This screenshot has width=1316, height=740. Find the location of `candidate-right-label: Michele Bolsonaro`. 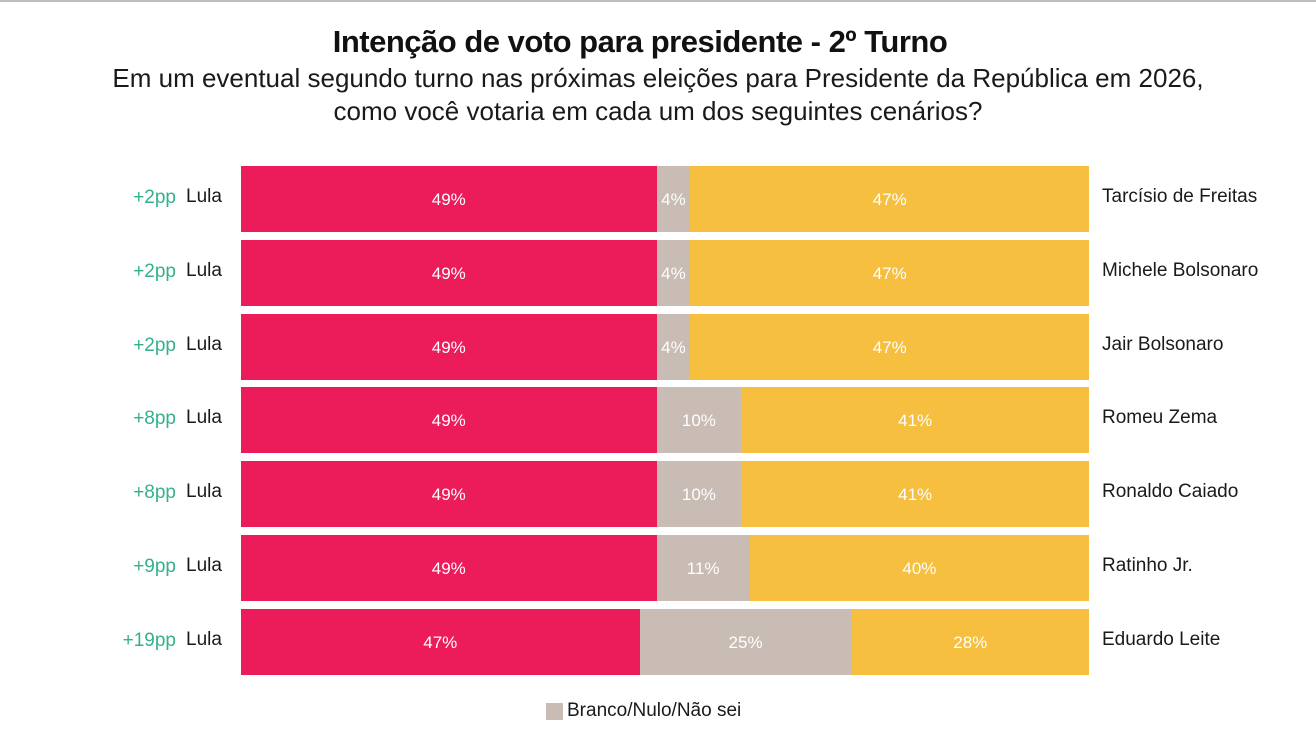

candidate-right-label: Michele Bolsonaro is located at coordinates (1180, 270).